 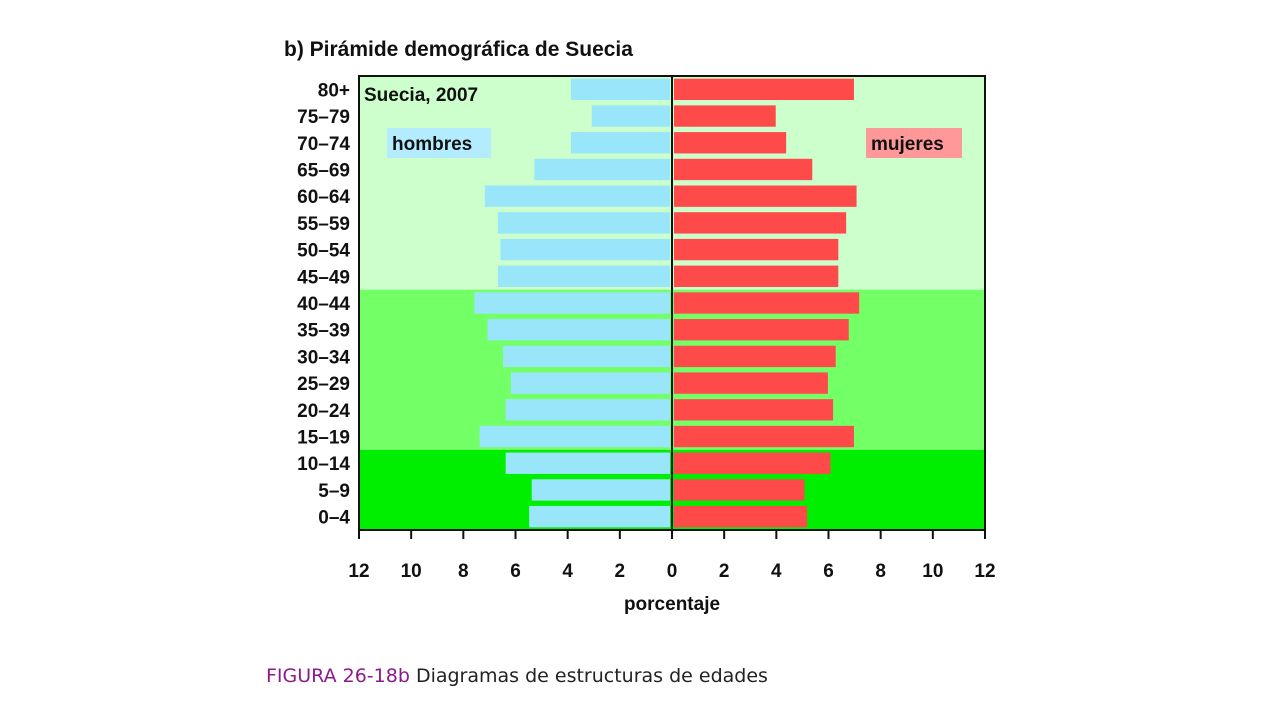 I want to click on age-label-5: 55–59, so click(x=323, y=224).